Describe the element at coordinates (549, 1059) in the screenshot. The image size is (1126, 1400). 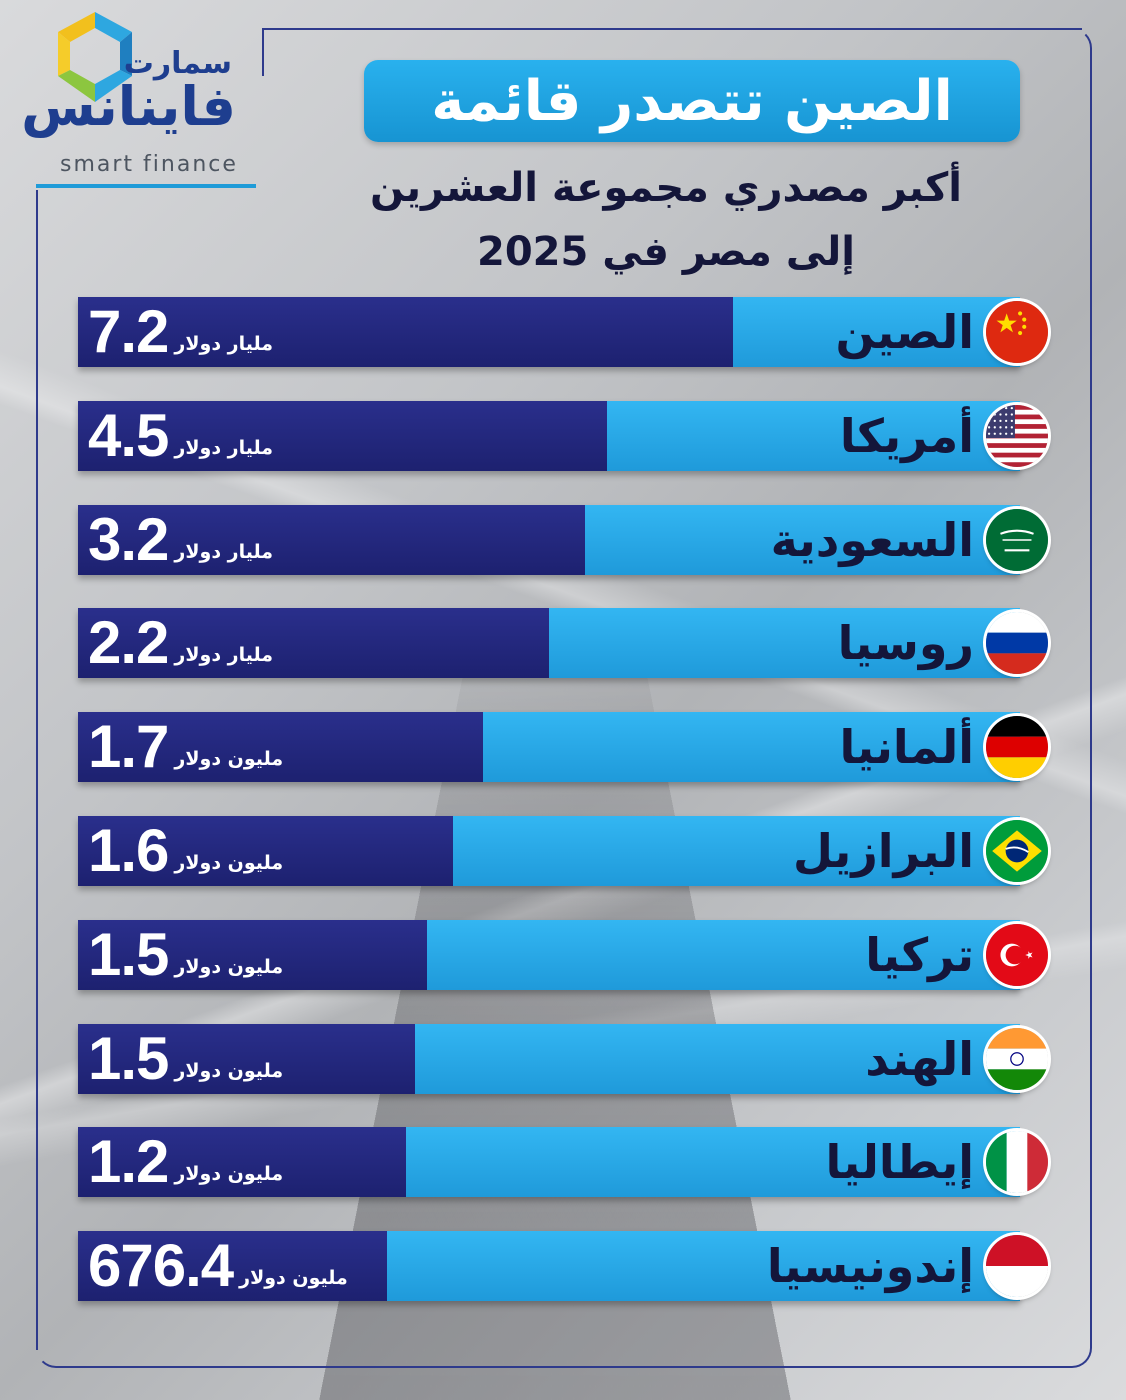
I see `bar-row: 1.5 مليون دولار الهند` at that location.